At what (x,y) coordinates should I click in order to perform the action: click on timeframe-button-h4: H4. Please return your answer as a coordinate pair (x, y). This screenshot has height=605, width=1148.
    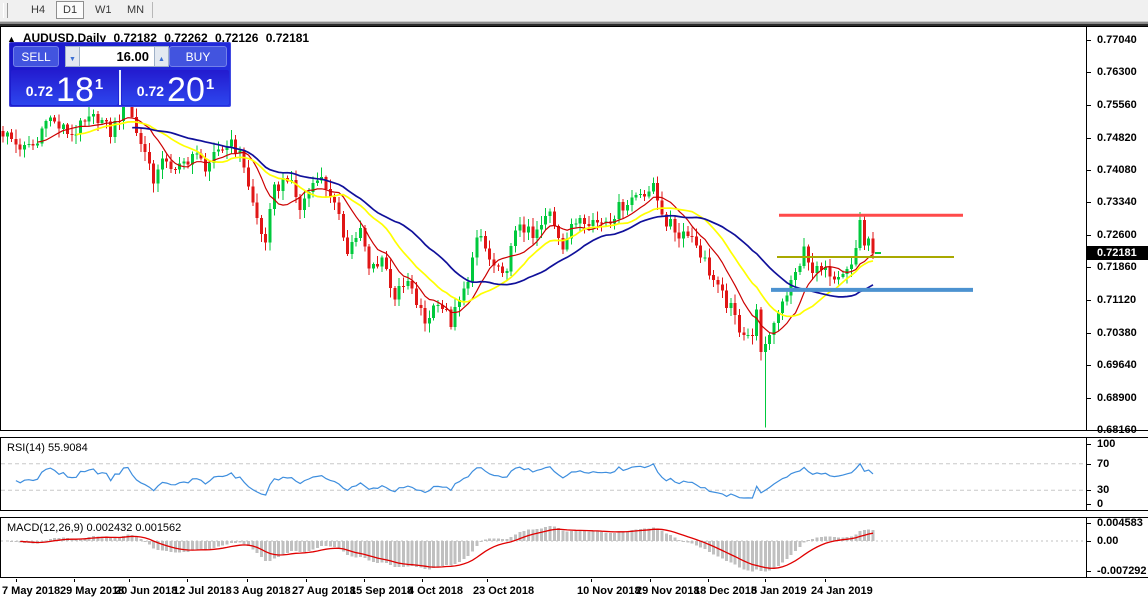
    Looking at the image, I should click on (38, 10).